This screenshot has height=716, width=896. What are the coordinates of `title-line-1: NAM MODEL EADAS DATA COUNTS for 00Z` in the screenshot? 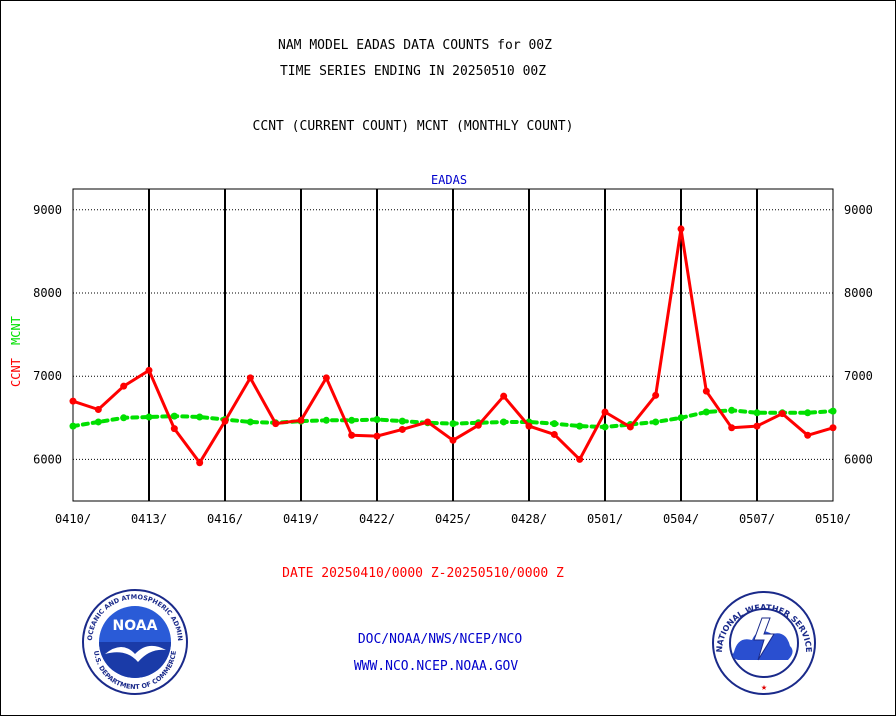 It's located at (415, 45).